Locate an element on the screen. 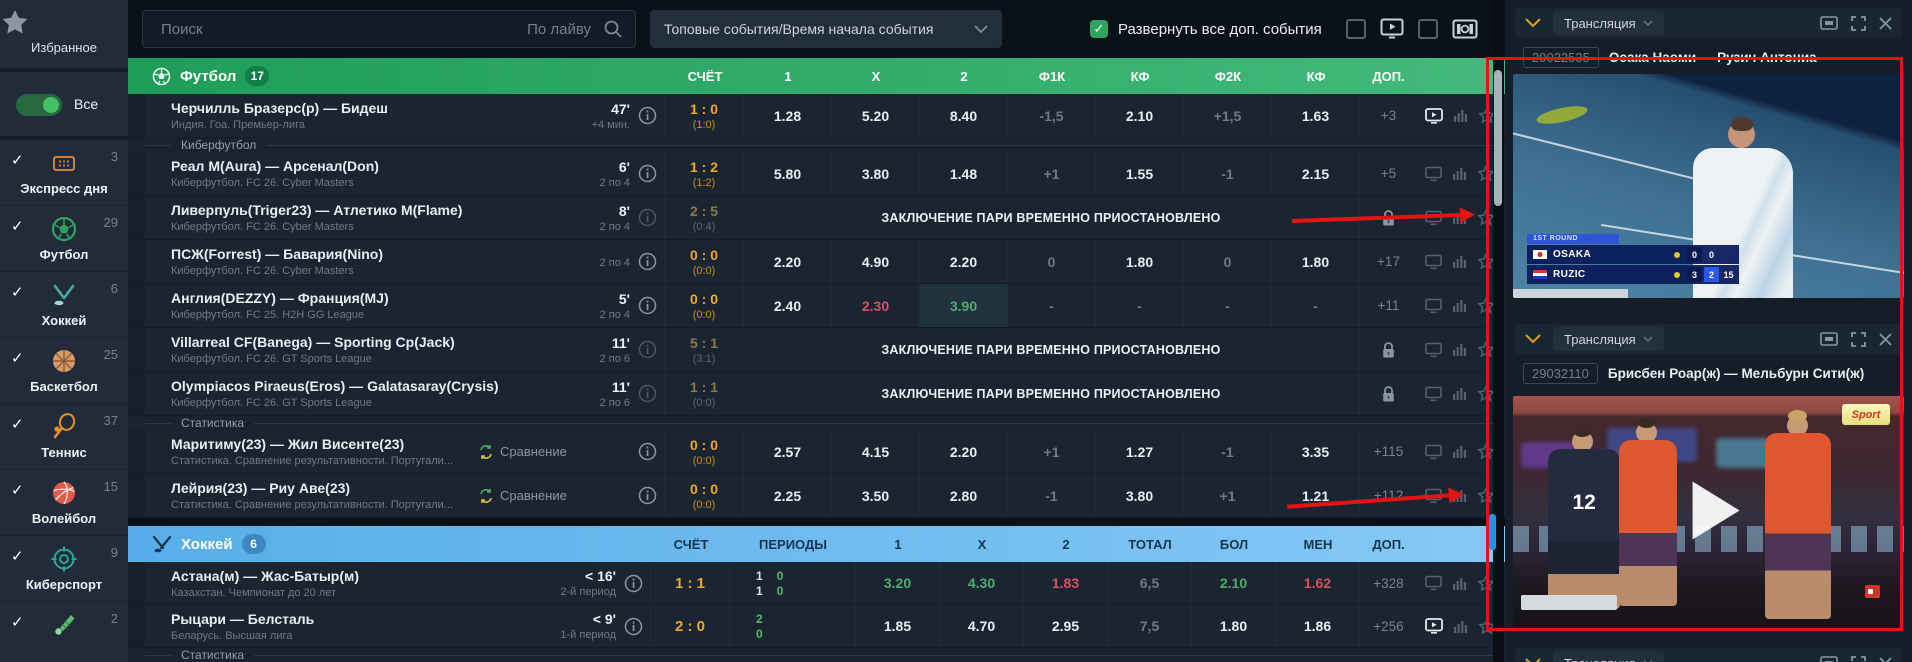 The width and height of the screenshot is (1912, 662). odds-cell-kf2: 1.63 is located at coordinates (1315, 115).